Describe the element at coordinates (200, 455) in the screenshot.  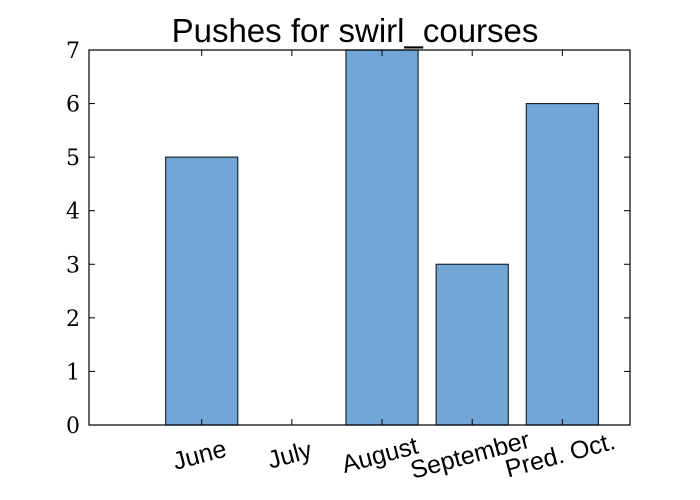
I see `x-tick-label: June` at that location.